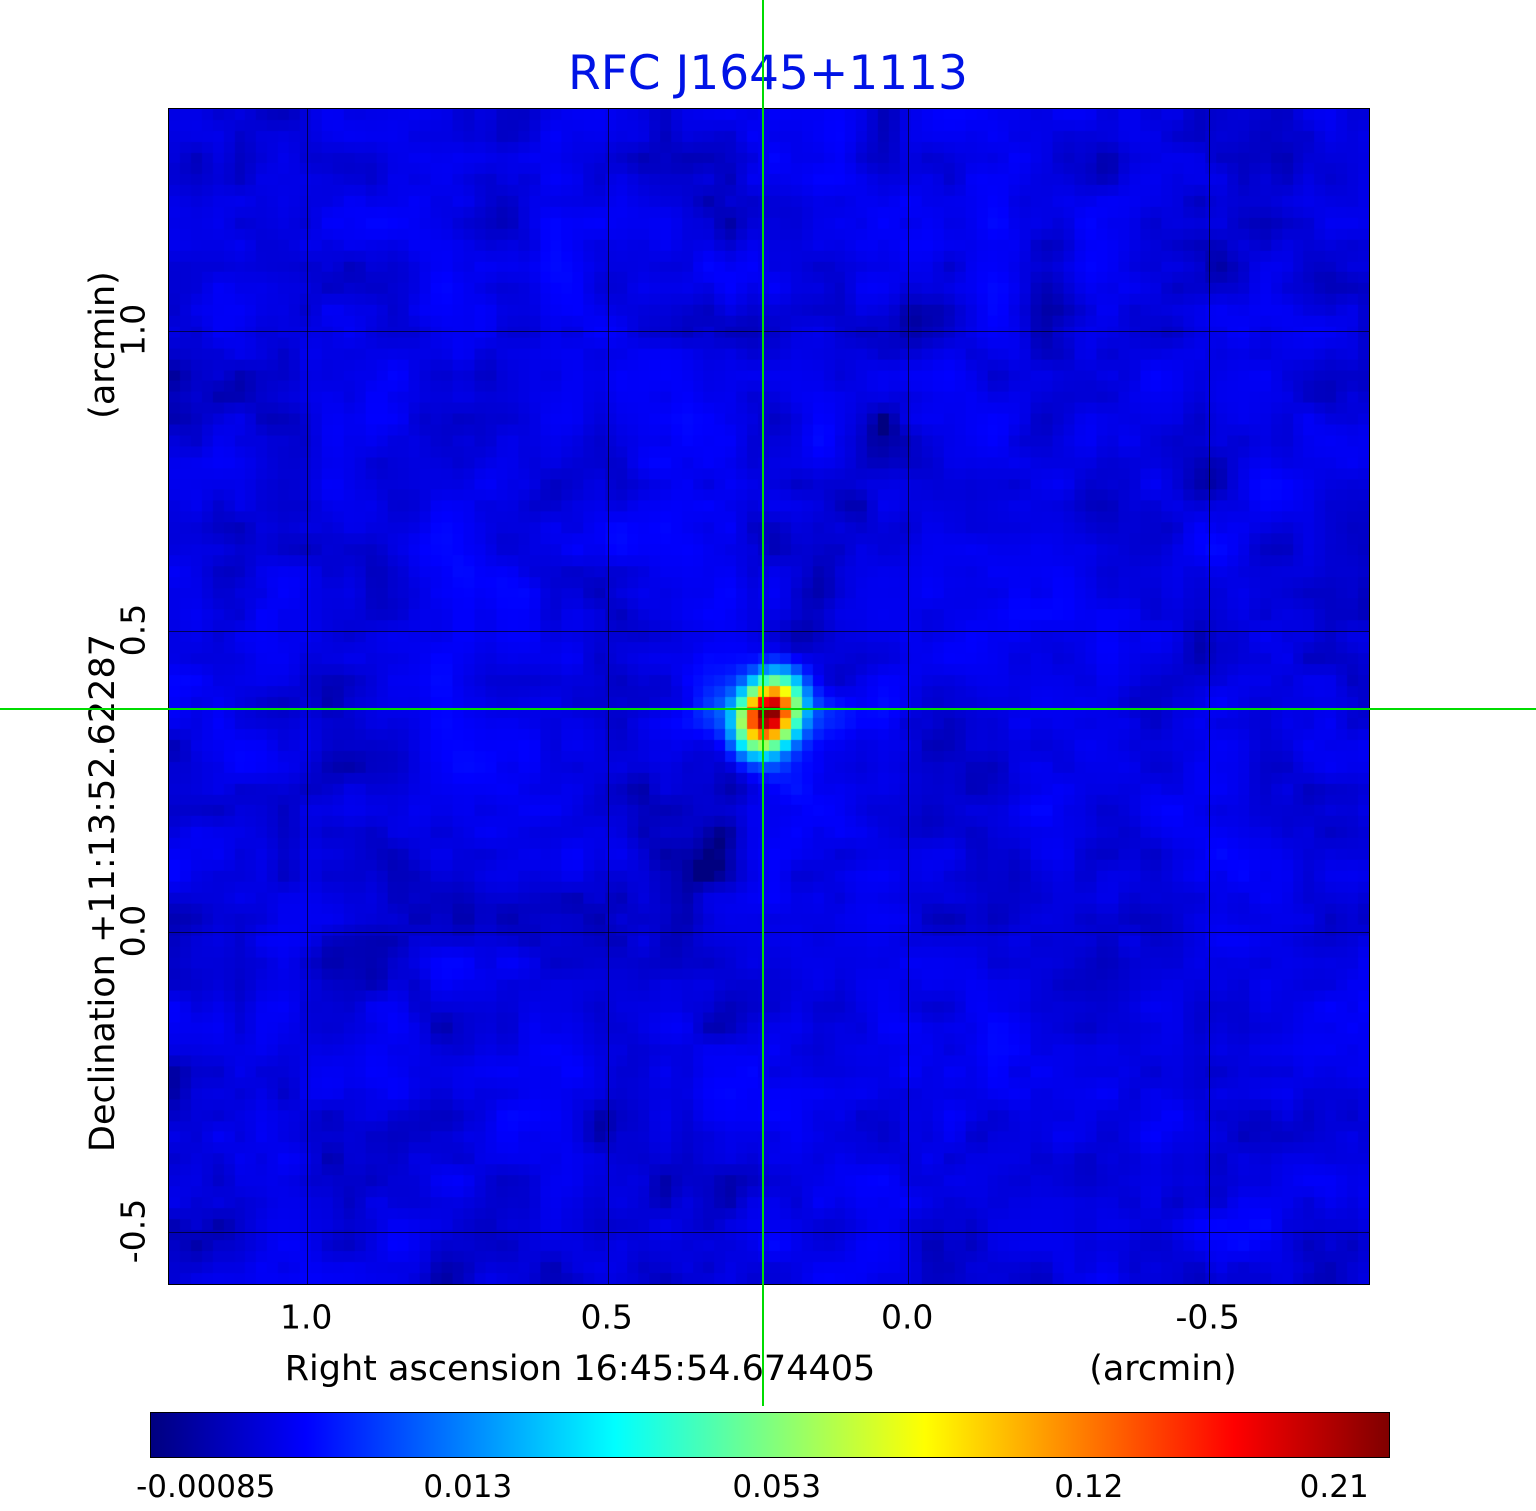 This screenshot has width=1536, height=1511. I want to click on colorbar-tick-label: -0.00085, so click(206, 1487).